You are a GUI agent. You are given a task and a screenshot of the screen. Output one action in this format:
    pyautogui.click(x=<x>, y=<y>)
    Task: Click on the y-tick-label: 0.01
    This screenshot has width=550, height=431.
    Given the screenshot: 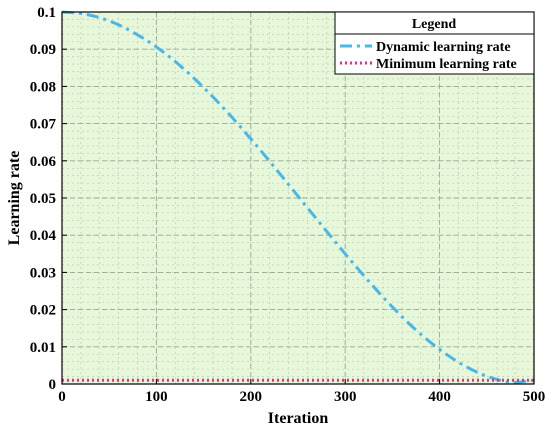 What is the action you would take?
    pyautogui.click(x=43, y=348)
    